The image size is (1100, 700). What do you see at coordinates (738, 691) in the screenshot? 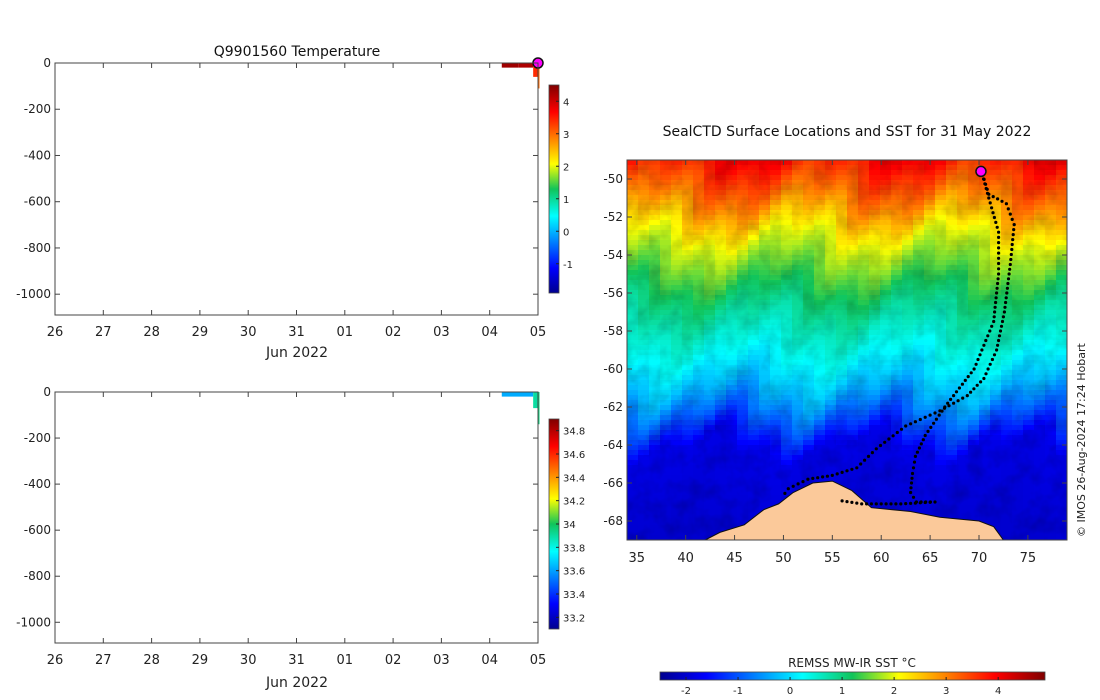
I see `colorbar-tick-label: -1` at bounding box center [738, 691].